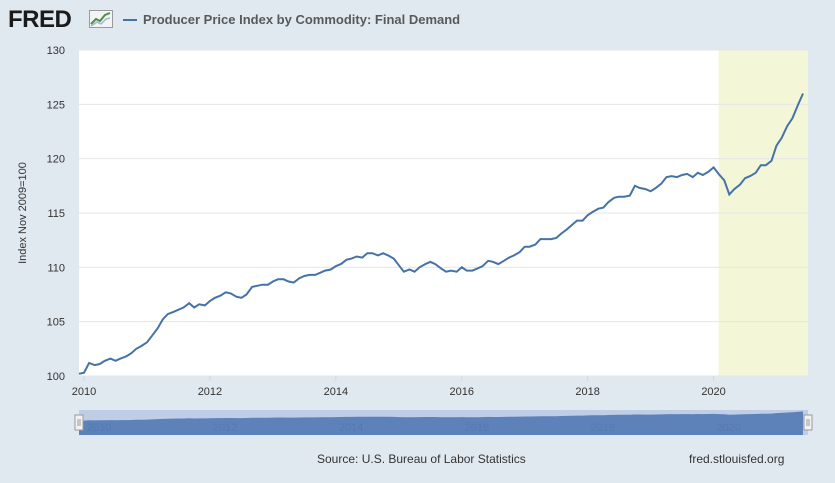 Image resolution: width=835 pixels, height=483 pixels. I want to click on navigator-left-handle, so click(79, 422).